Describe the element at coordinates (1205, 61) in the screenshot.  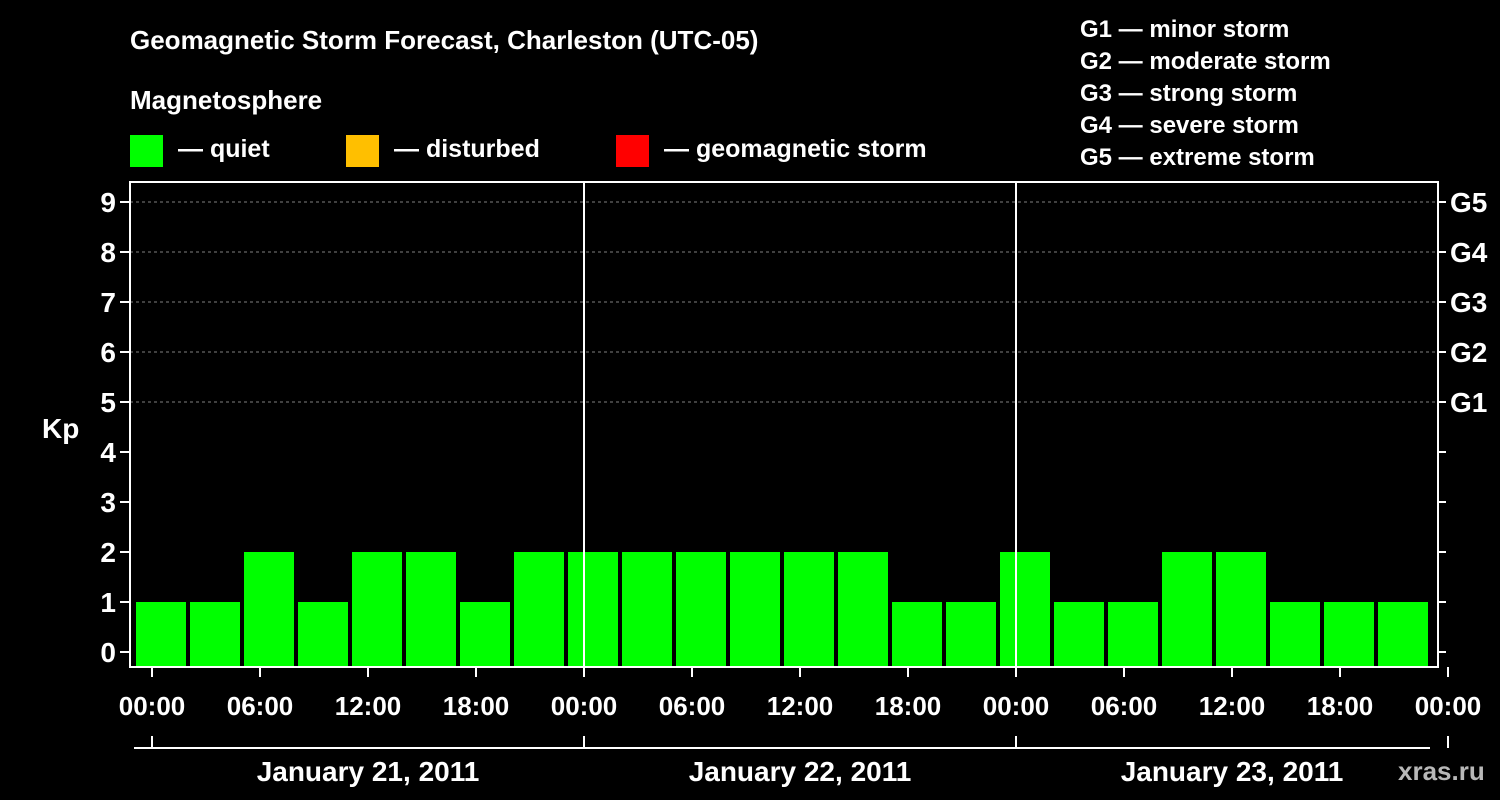
I see `storm-level-g2: G2 — moderate storm` at that location.